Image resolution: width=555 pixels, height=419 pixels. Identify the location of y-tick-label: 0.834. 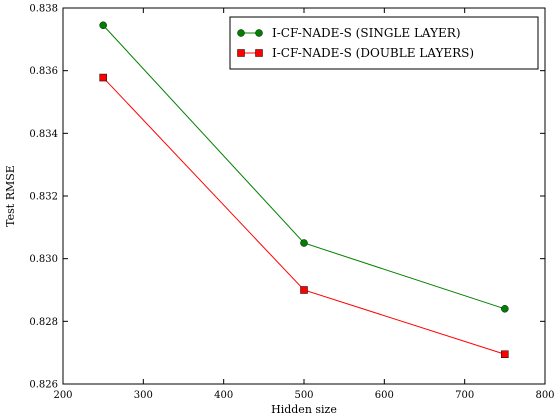
(43, 134).